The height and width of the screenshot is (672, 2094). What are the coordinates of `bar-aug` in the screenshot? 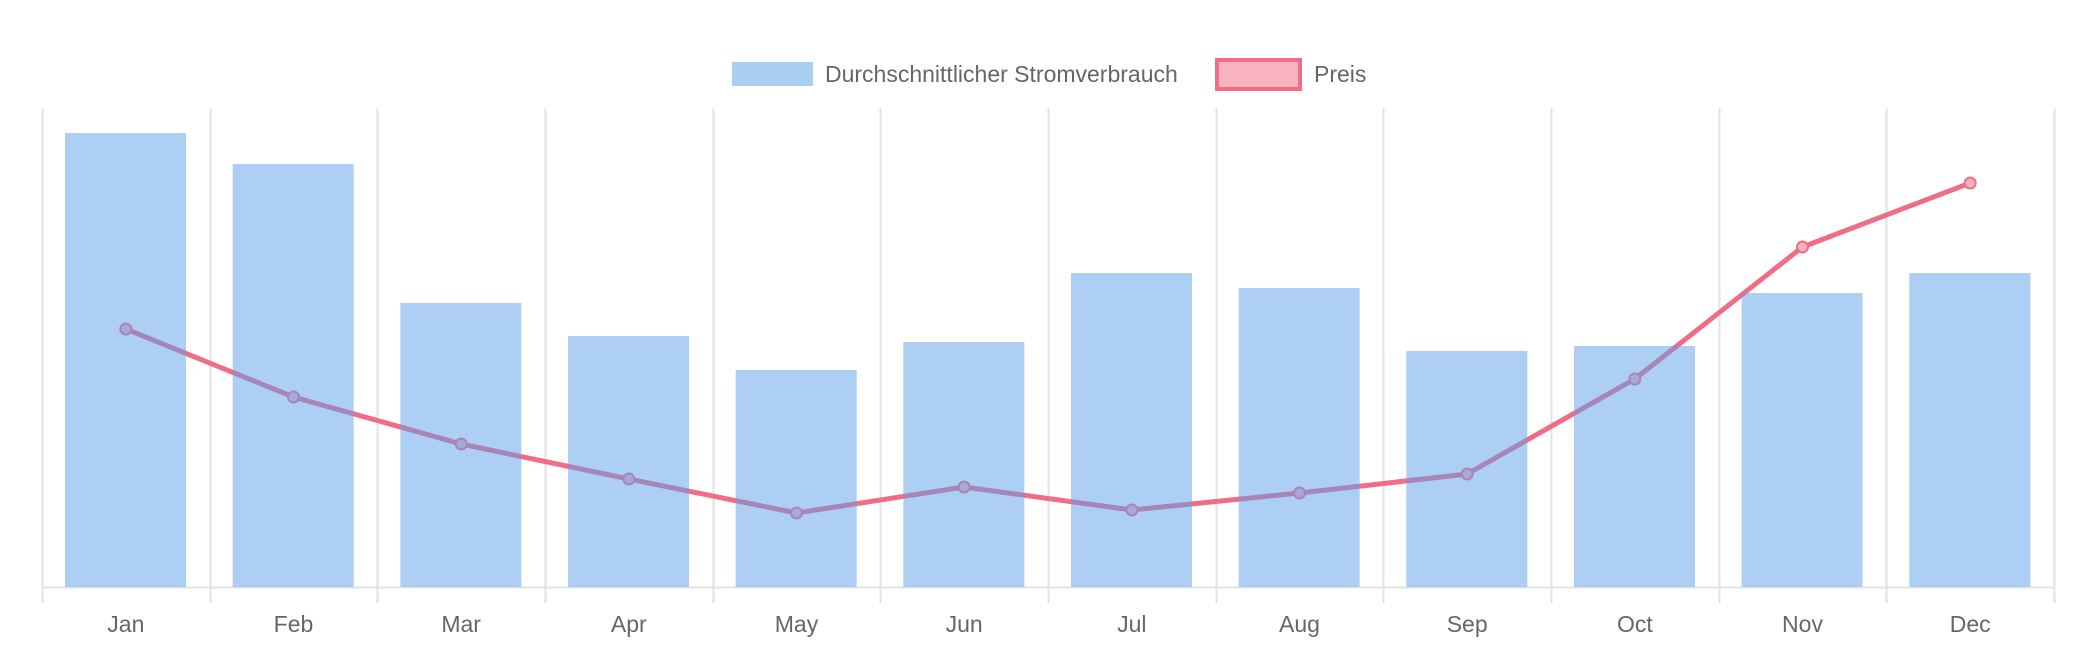 It's located at (1299, 437).